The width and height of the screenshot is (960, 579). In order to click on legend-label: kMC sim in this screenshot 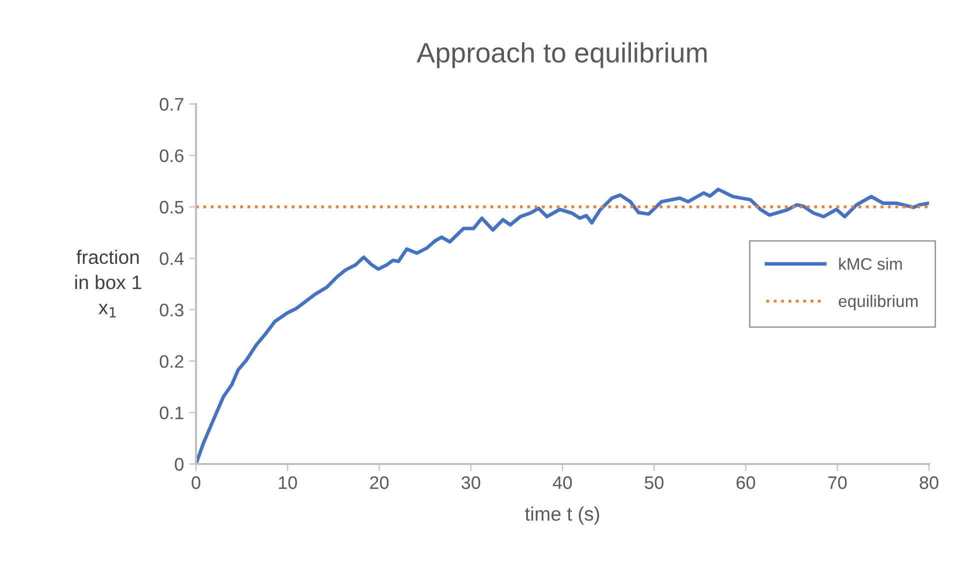, I will do `click(870, 264)`.